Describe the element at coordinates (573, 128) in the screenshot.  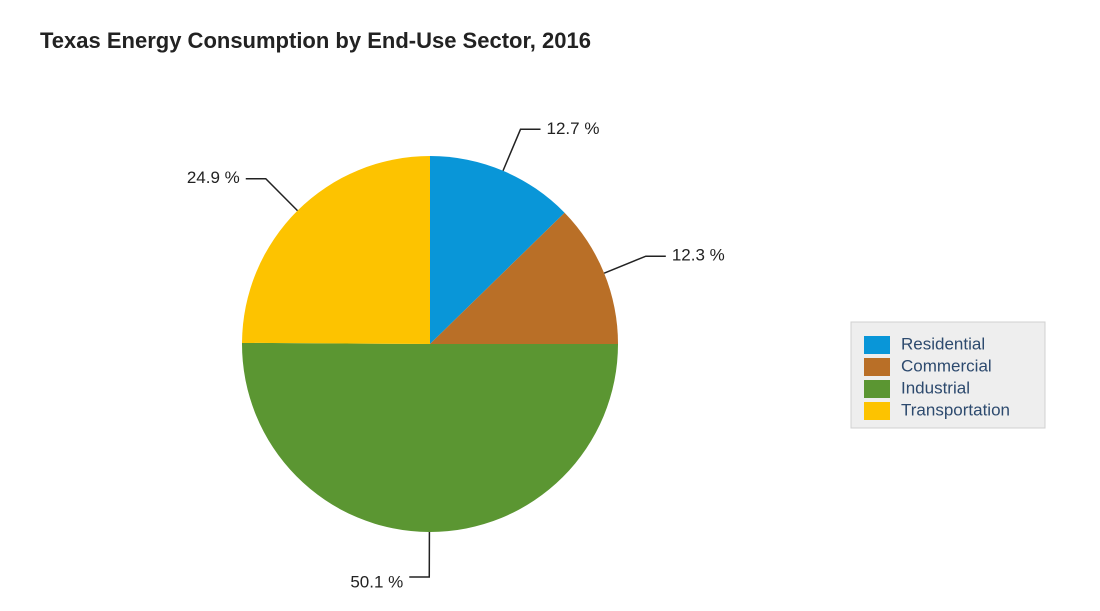
I see `data-label: 12.7 %` at that location.